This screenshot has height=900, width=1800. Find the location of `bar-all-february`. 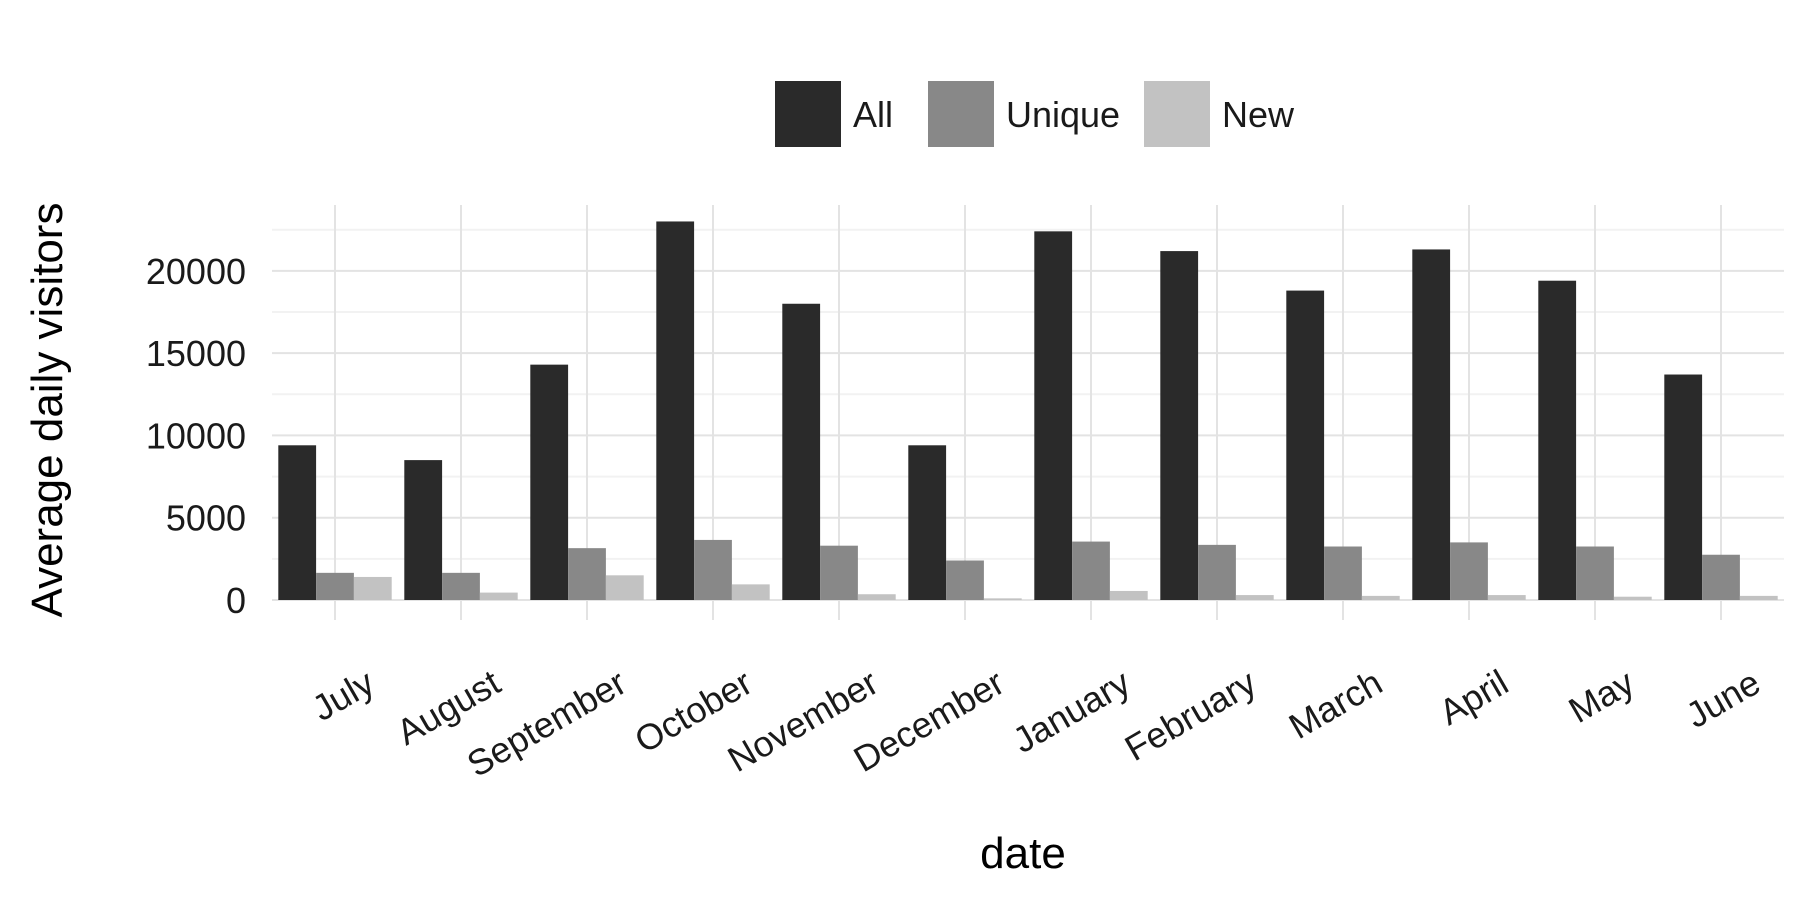

bar-all-february is located at coordinates (1179, 426).